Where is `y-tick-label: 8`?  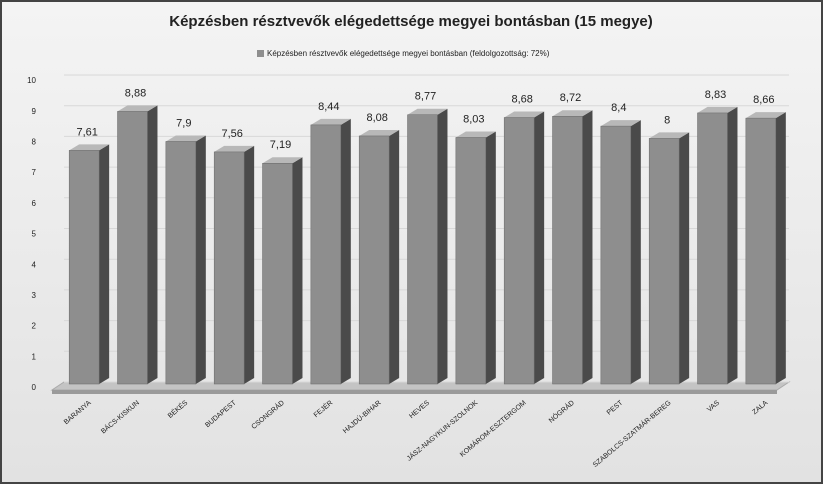 y-tick-label: 8 is located at coordinates (34, 142).